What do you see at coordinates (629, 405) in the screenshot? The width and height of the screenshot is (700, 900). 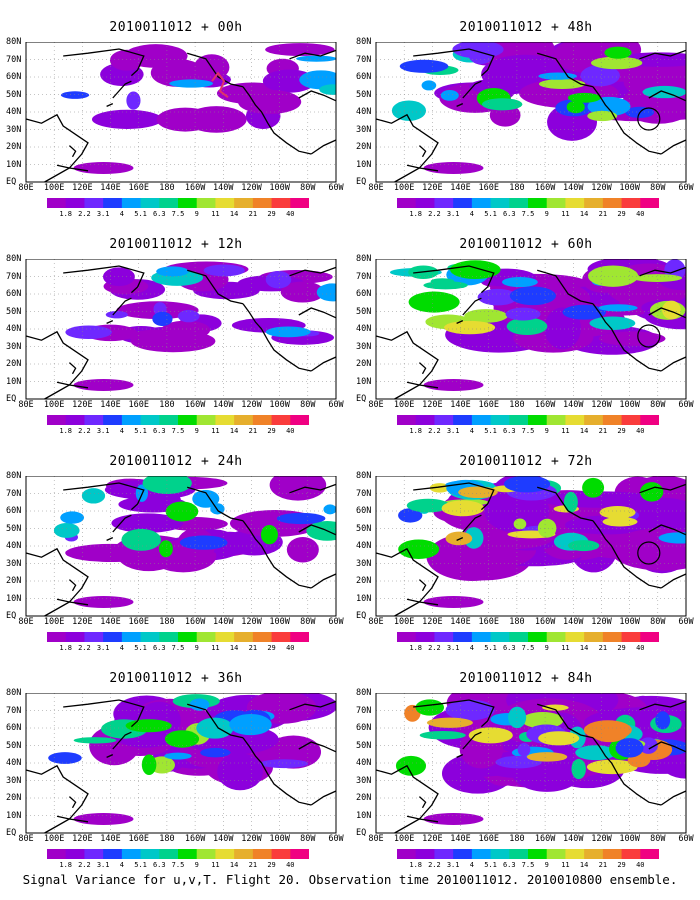 I see `longitude-label: 100W` at bounding box center [629, 405].